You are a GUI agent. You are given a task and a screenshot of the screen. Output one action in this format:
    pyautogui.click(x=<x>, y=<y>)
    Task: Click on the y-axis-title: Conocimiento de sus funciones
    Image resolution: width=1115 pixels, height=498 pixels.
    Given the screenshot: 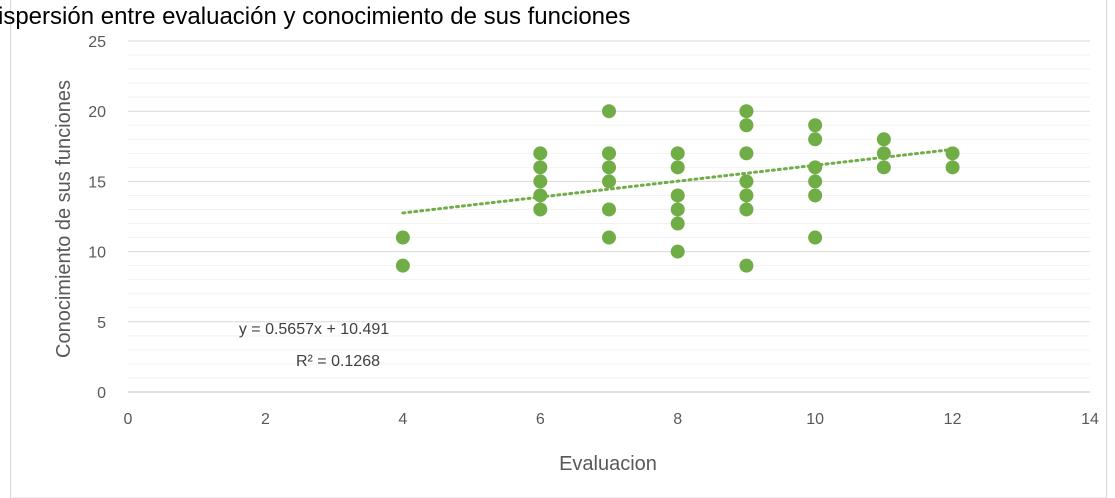 What is the action you would take?
    pyautogui.click(x=64, y=219)
    